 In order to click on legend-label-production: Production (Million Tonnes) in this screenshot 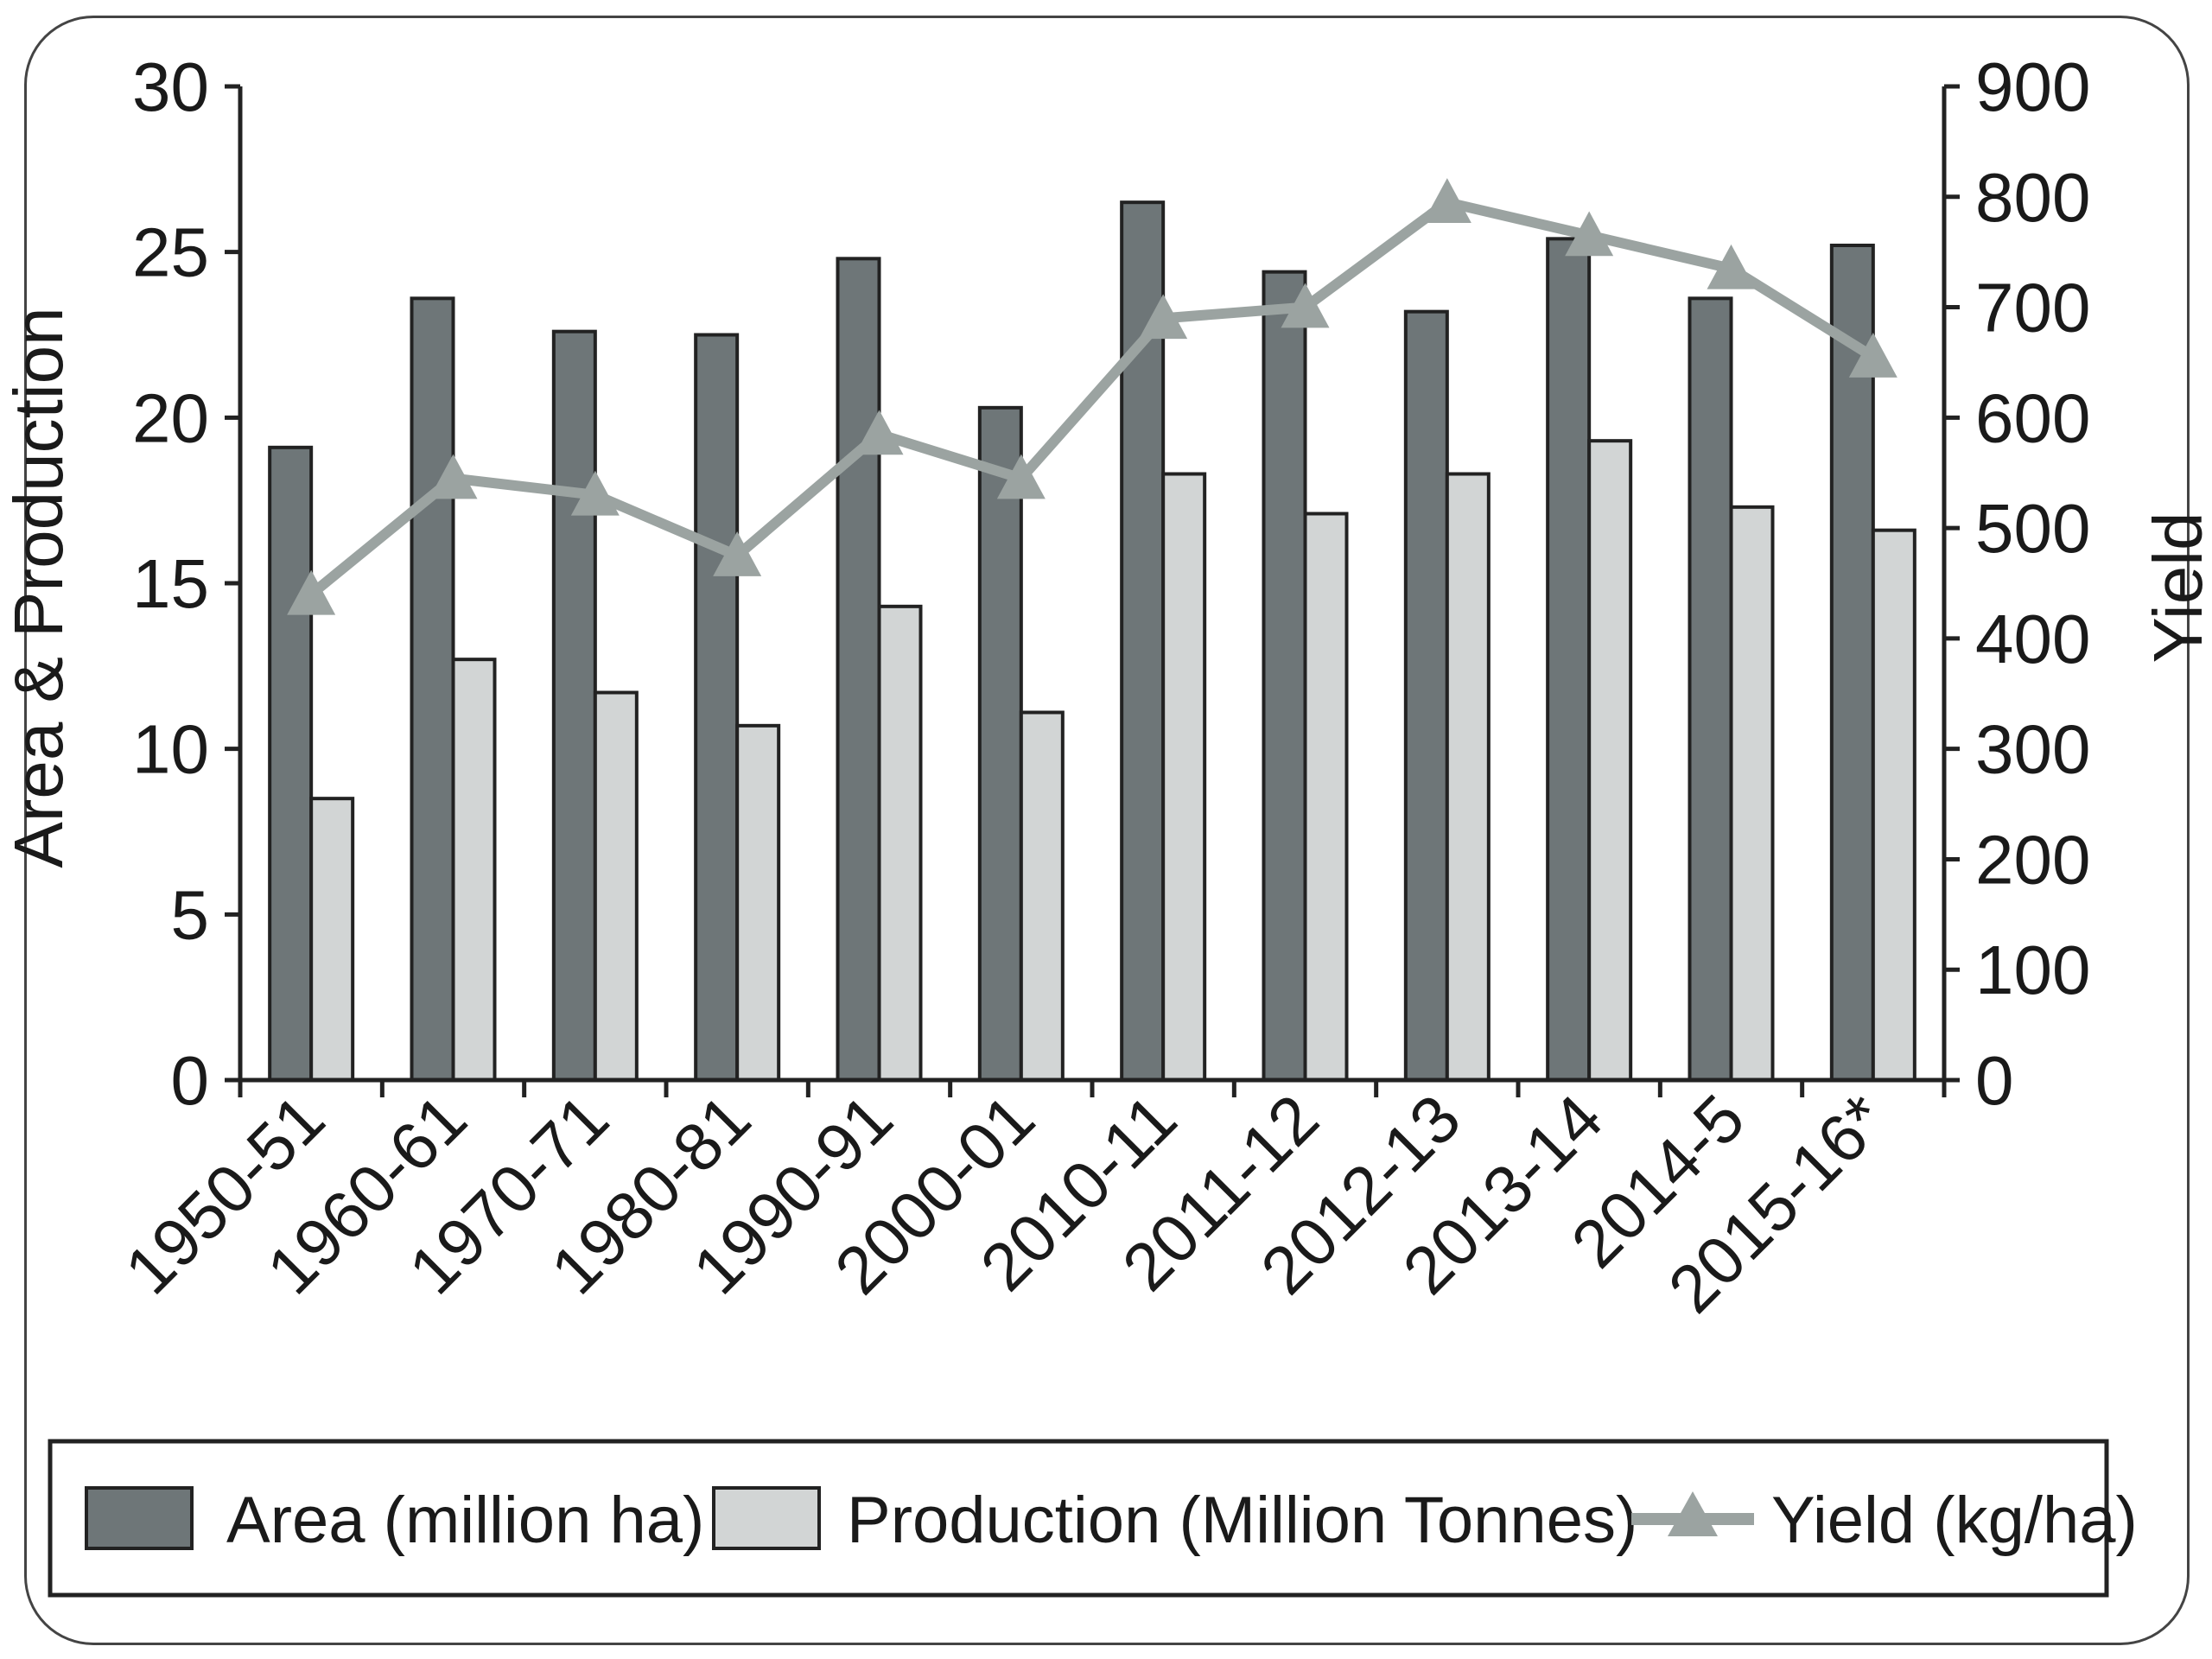, I will do `click(1242, 1520)`.